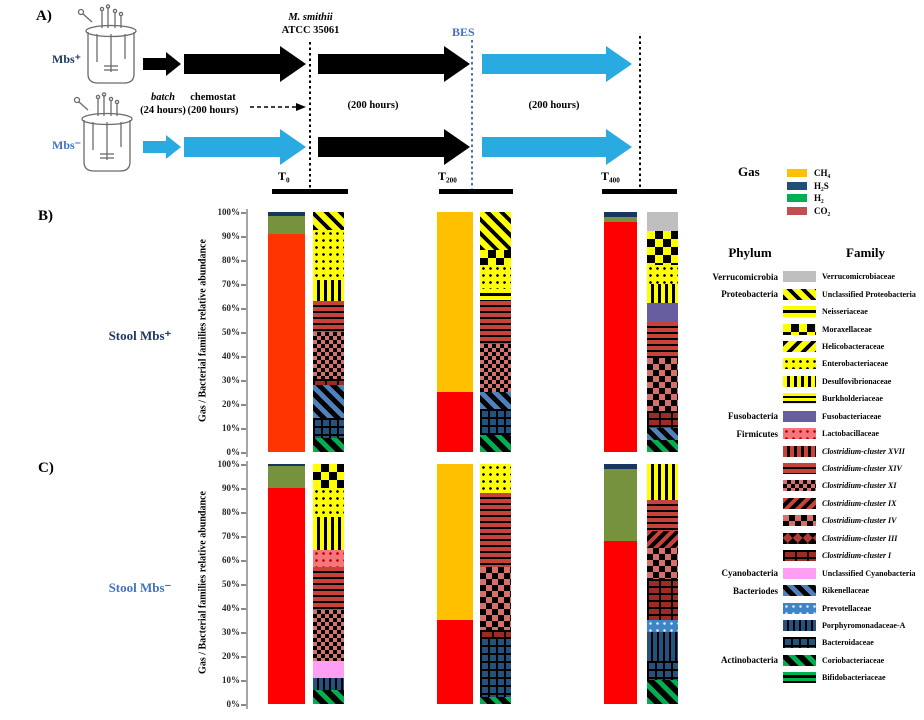 The image size is (924, 720). Describe the element at coordinates (846, 591) in the screenshot. I see `family-label: Rikenellaceae` at that location.